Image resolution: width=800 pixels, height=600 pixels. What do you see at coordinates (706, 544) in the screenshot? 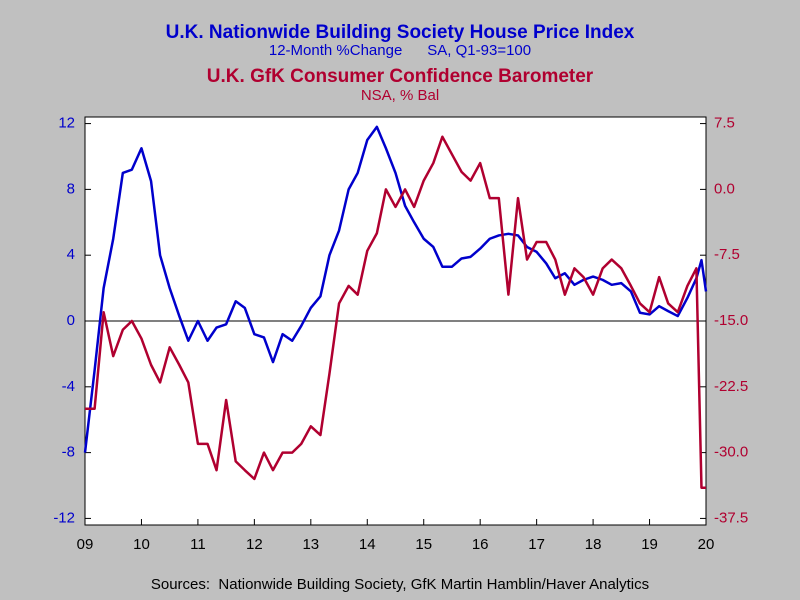
I see `x-tick-label: 20` at bounding box center [706, 544].